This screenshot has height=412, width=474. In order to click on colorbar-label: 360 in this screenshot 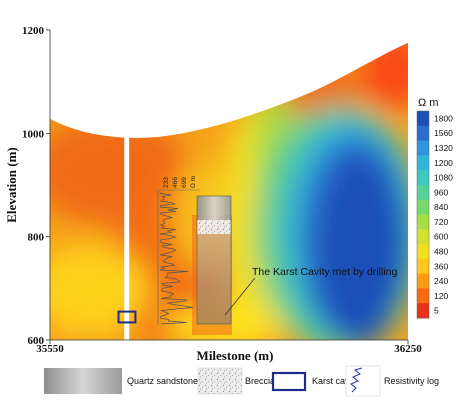, I will do `click(441, 266)`.